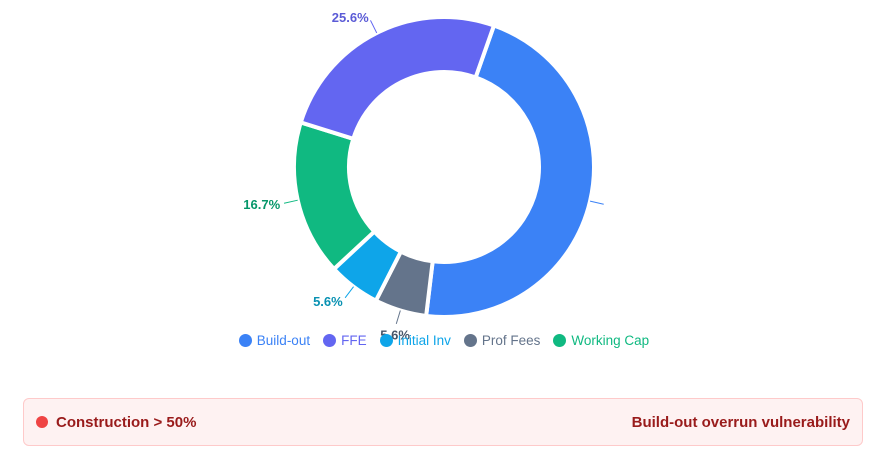  What do you see at coordinates (398, 317) in the screenshot?
I see `leader-line-prof-fees` at bounding box center [398, 317].